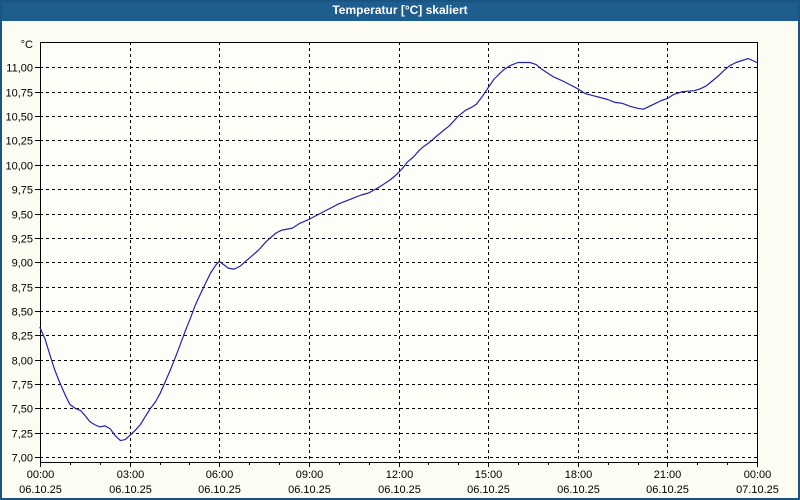 The image size is (800, 500). What do you see at coordinates (400, 475) in the screenshot?
I see `x-tick-time-label: 12:00` at bounding box center [400, 475].